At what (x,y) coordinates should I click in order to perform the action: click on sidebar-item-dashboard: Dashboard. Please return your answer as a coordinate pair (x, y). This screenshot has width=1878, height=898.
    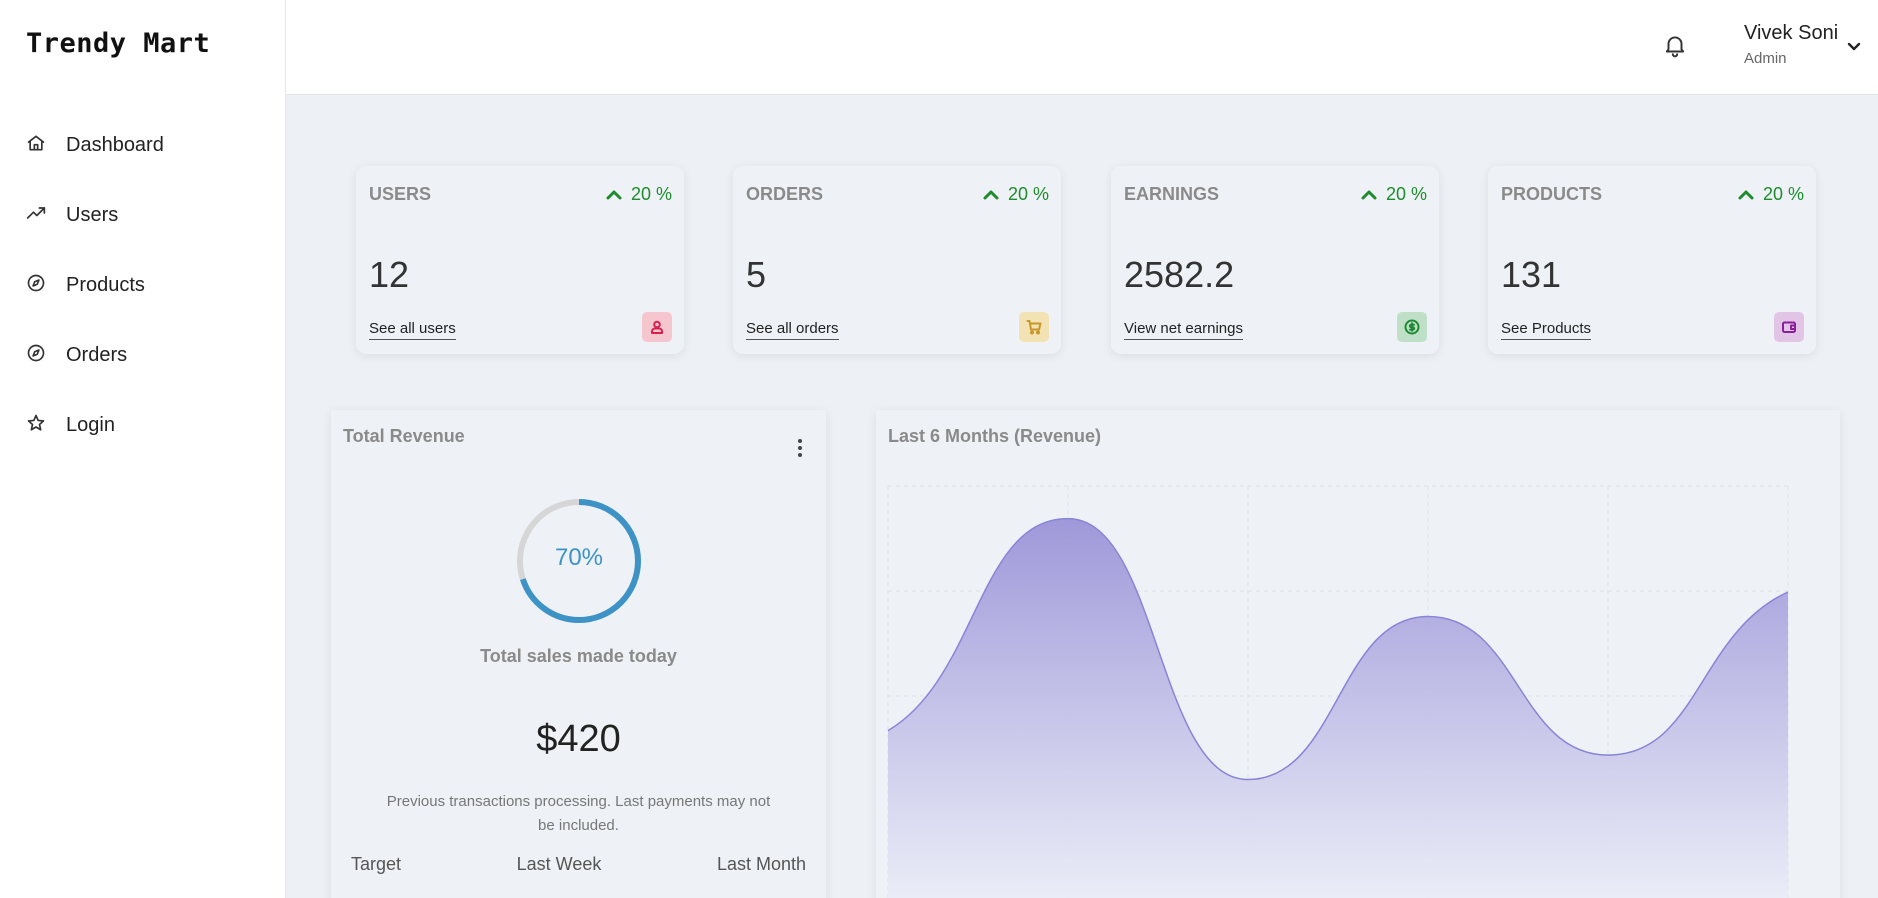
    Looking at the image, I should click on (142, 145).